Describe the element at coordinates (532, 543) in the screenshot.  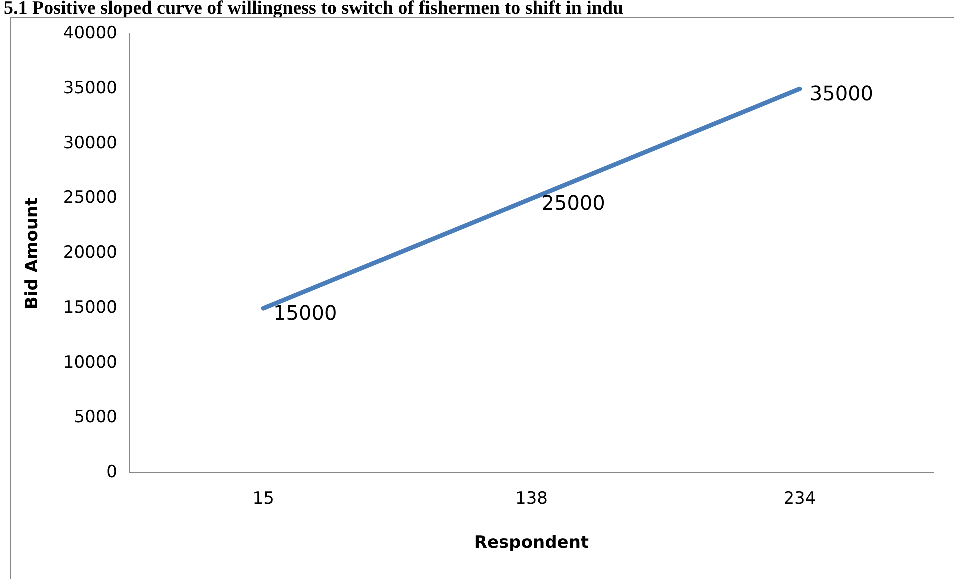
I see `x-axis-title: Respondent` at that location.